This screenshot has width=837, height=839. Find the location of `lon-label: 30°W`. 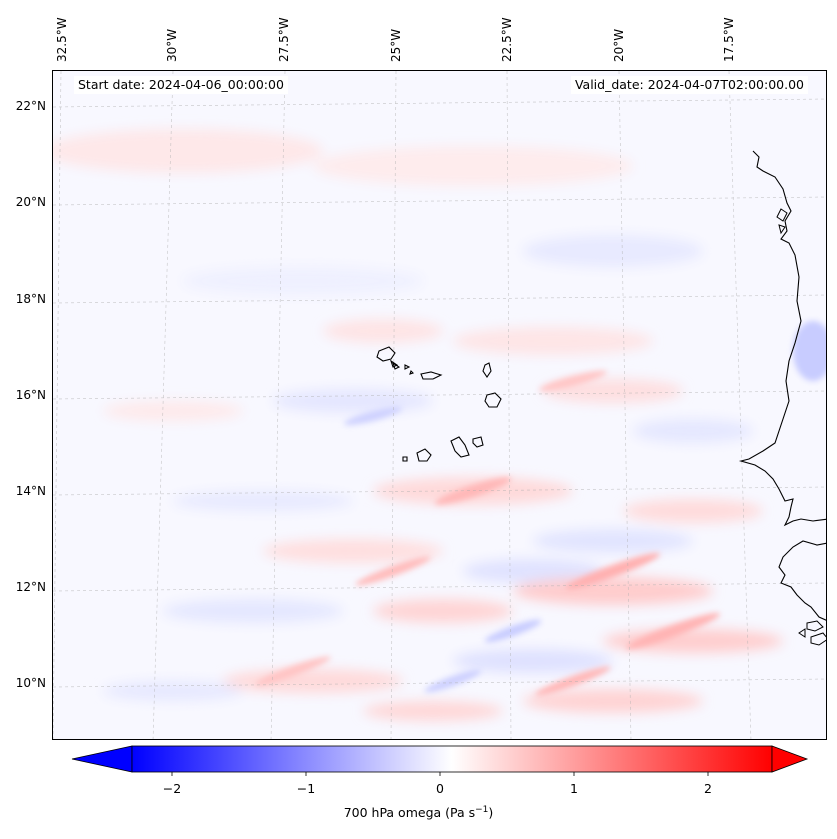

lon-label: 30°W is located at coordinates (172, 45).